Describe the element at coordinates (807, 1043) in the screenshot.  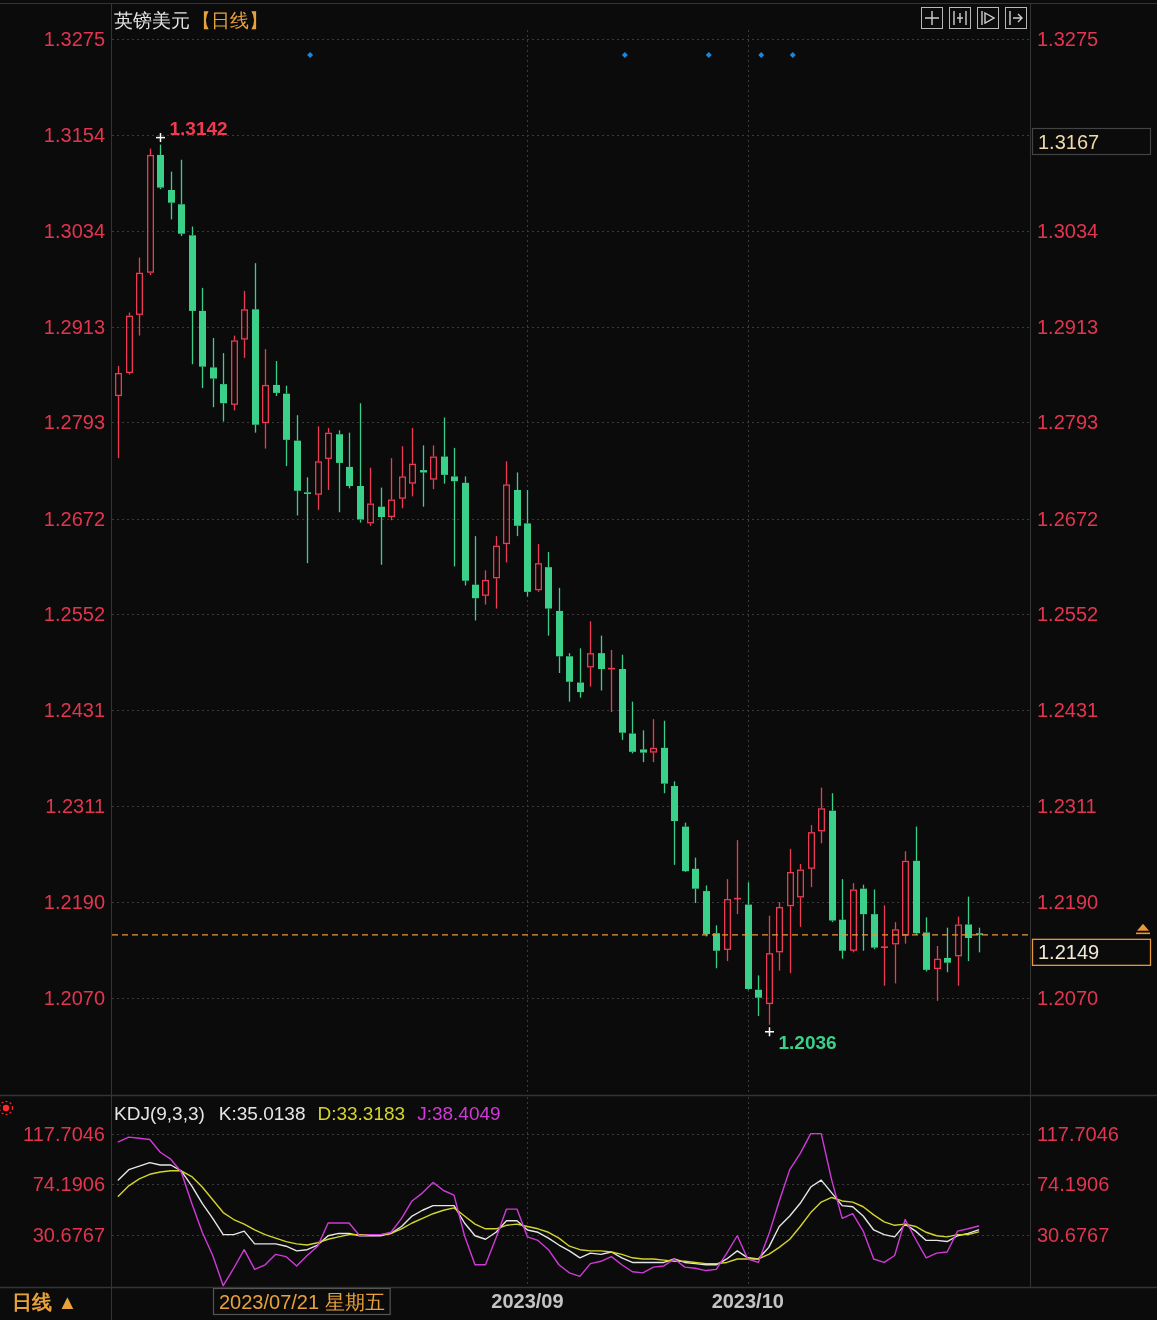
I see `annotation: 1.2036` at that location.